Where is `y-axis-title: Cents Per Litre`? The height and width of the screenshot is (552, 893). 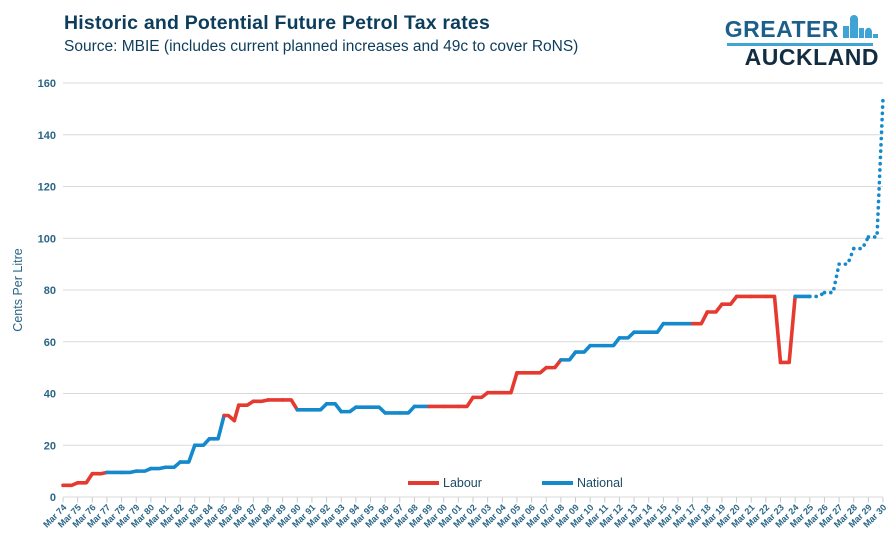
y-axis-title: Cents Per Litre is located at coordinates (18, 289).